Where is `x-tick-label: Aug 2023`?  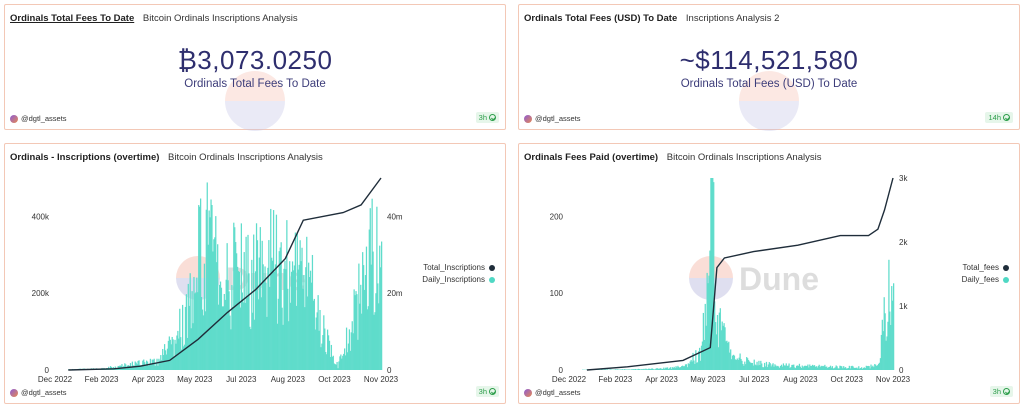
x-tick-label: Aug 2023 is located at coordinates (800, 379).